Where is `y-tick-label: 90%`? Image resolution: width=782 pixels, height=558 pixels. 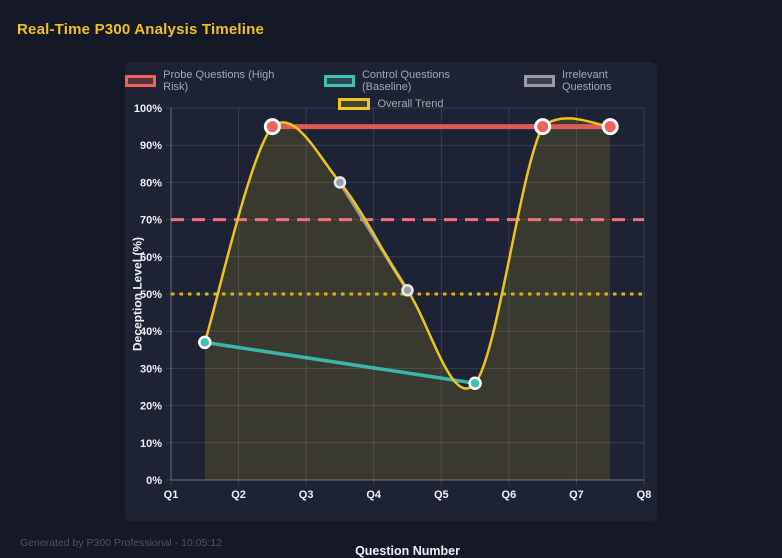 y-tick-label: 90% is located at coordinates (151, 146).